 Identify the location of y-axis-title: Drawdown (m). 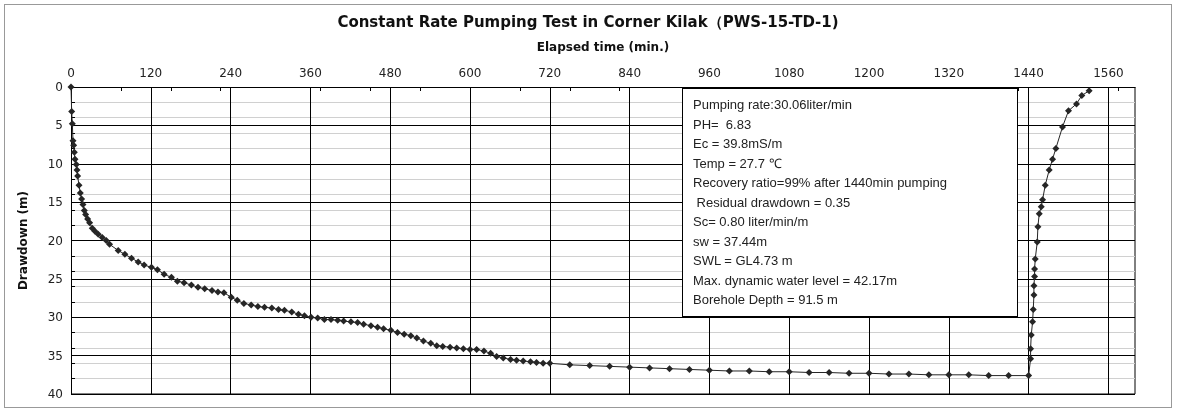
(23, 240).